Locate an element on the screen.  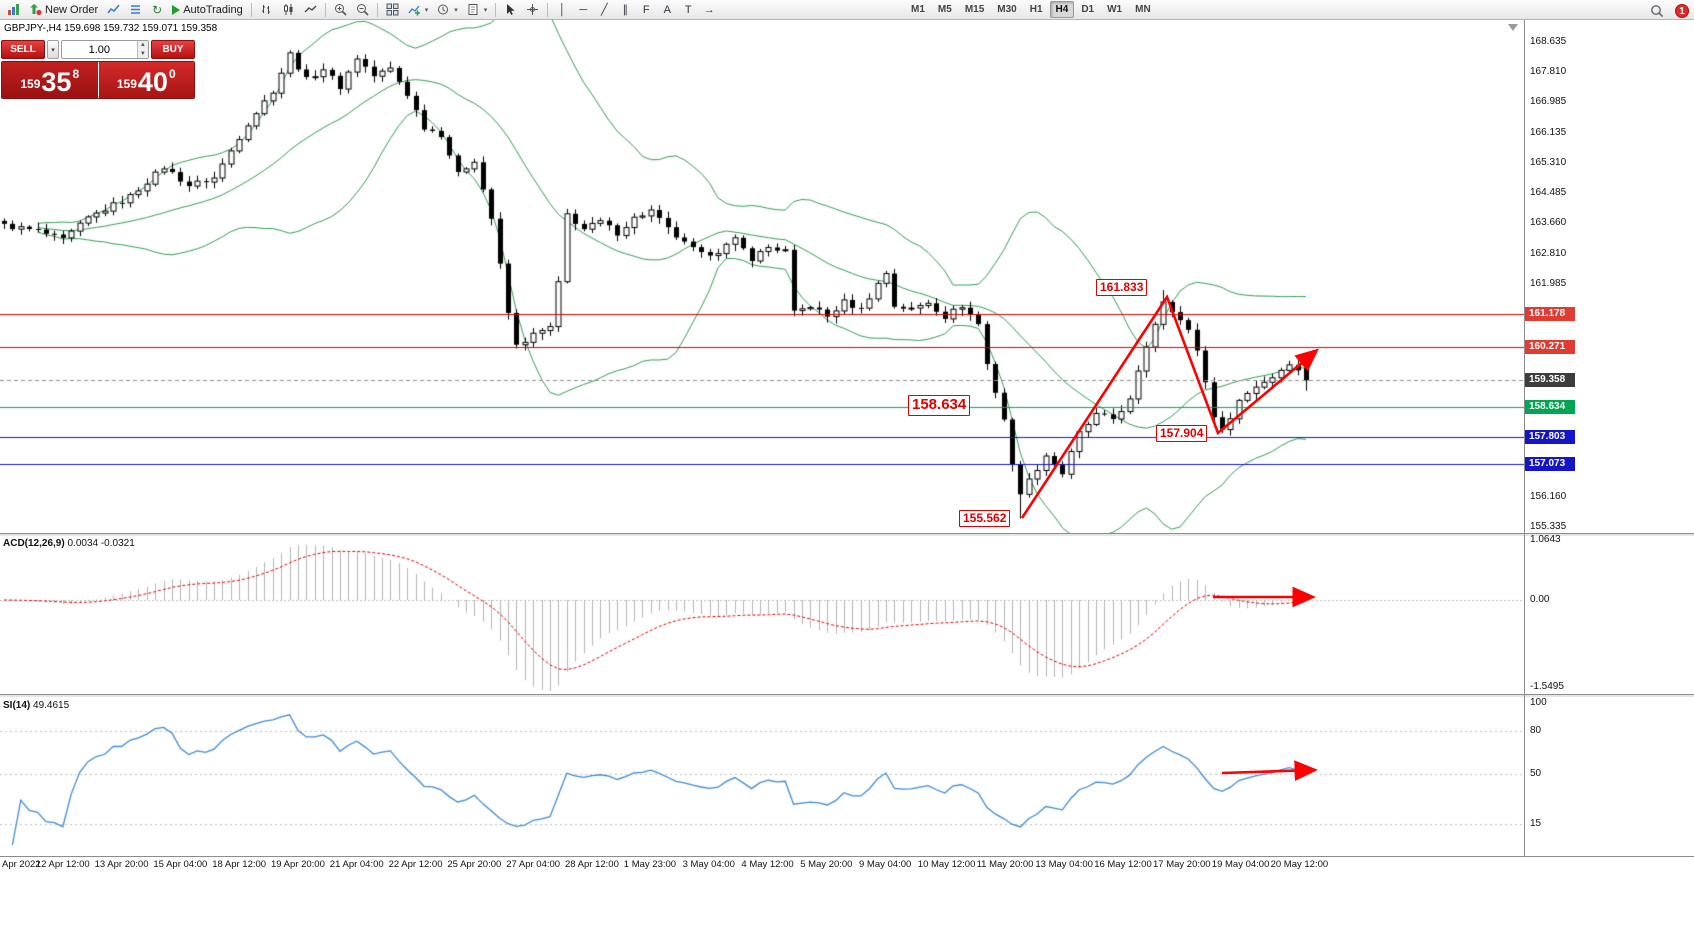
timeframe-m1-button: M1 is located at coordinates (918, 9).